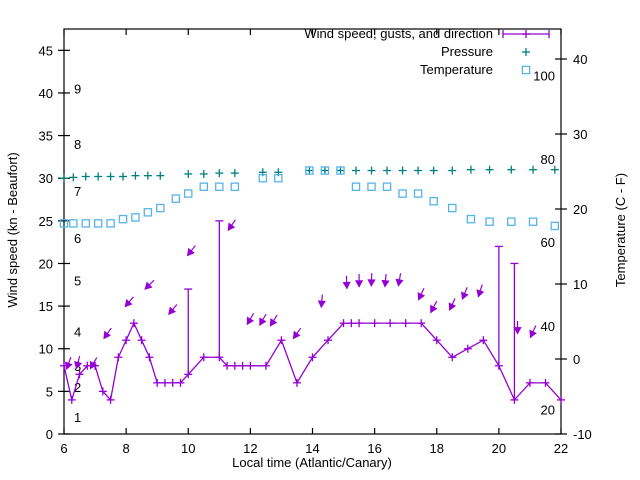 This screenshot has height=480, width=640. Describe the element at coordinates (77, 89) in the screenshot. I see `beaufort-label: 9` at that location.